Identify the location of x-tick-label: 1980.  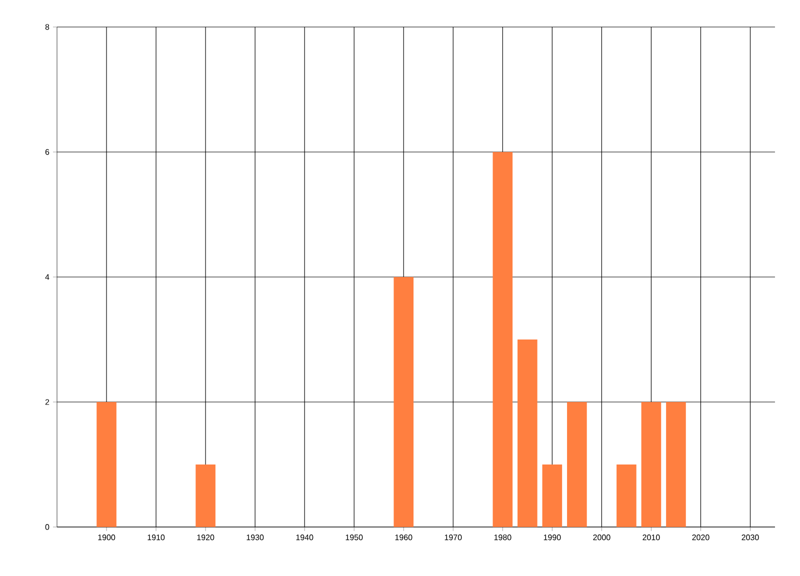
(503, 537).